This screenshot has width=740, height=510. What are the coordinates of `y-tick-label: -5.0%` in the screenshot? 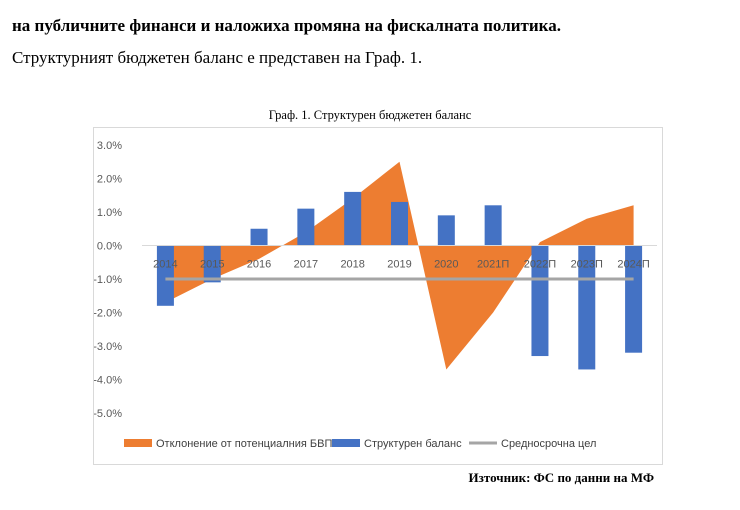 It's located at (108, 414).